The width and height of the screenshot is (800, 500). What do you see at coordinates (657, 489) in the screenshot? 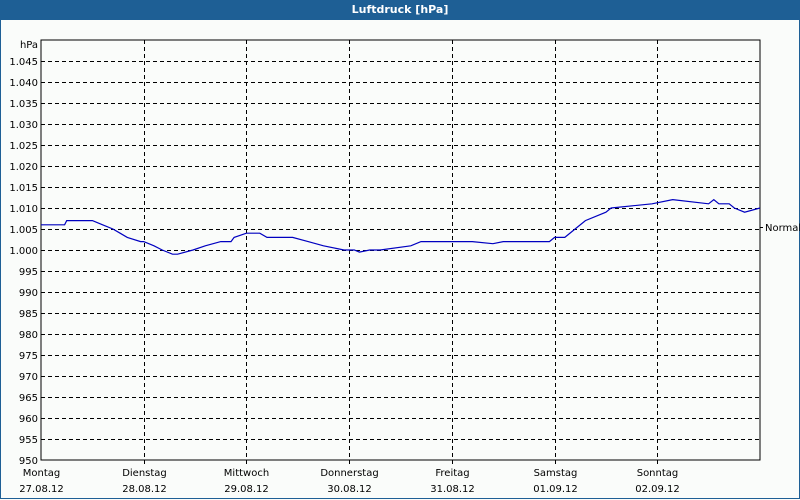
I see `x-tick-date: 02.09.12` at bounding box center [657, 489].